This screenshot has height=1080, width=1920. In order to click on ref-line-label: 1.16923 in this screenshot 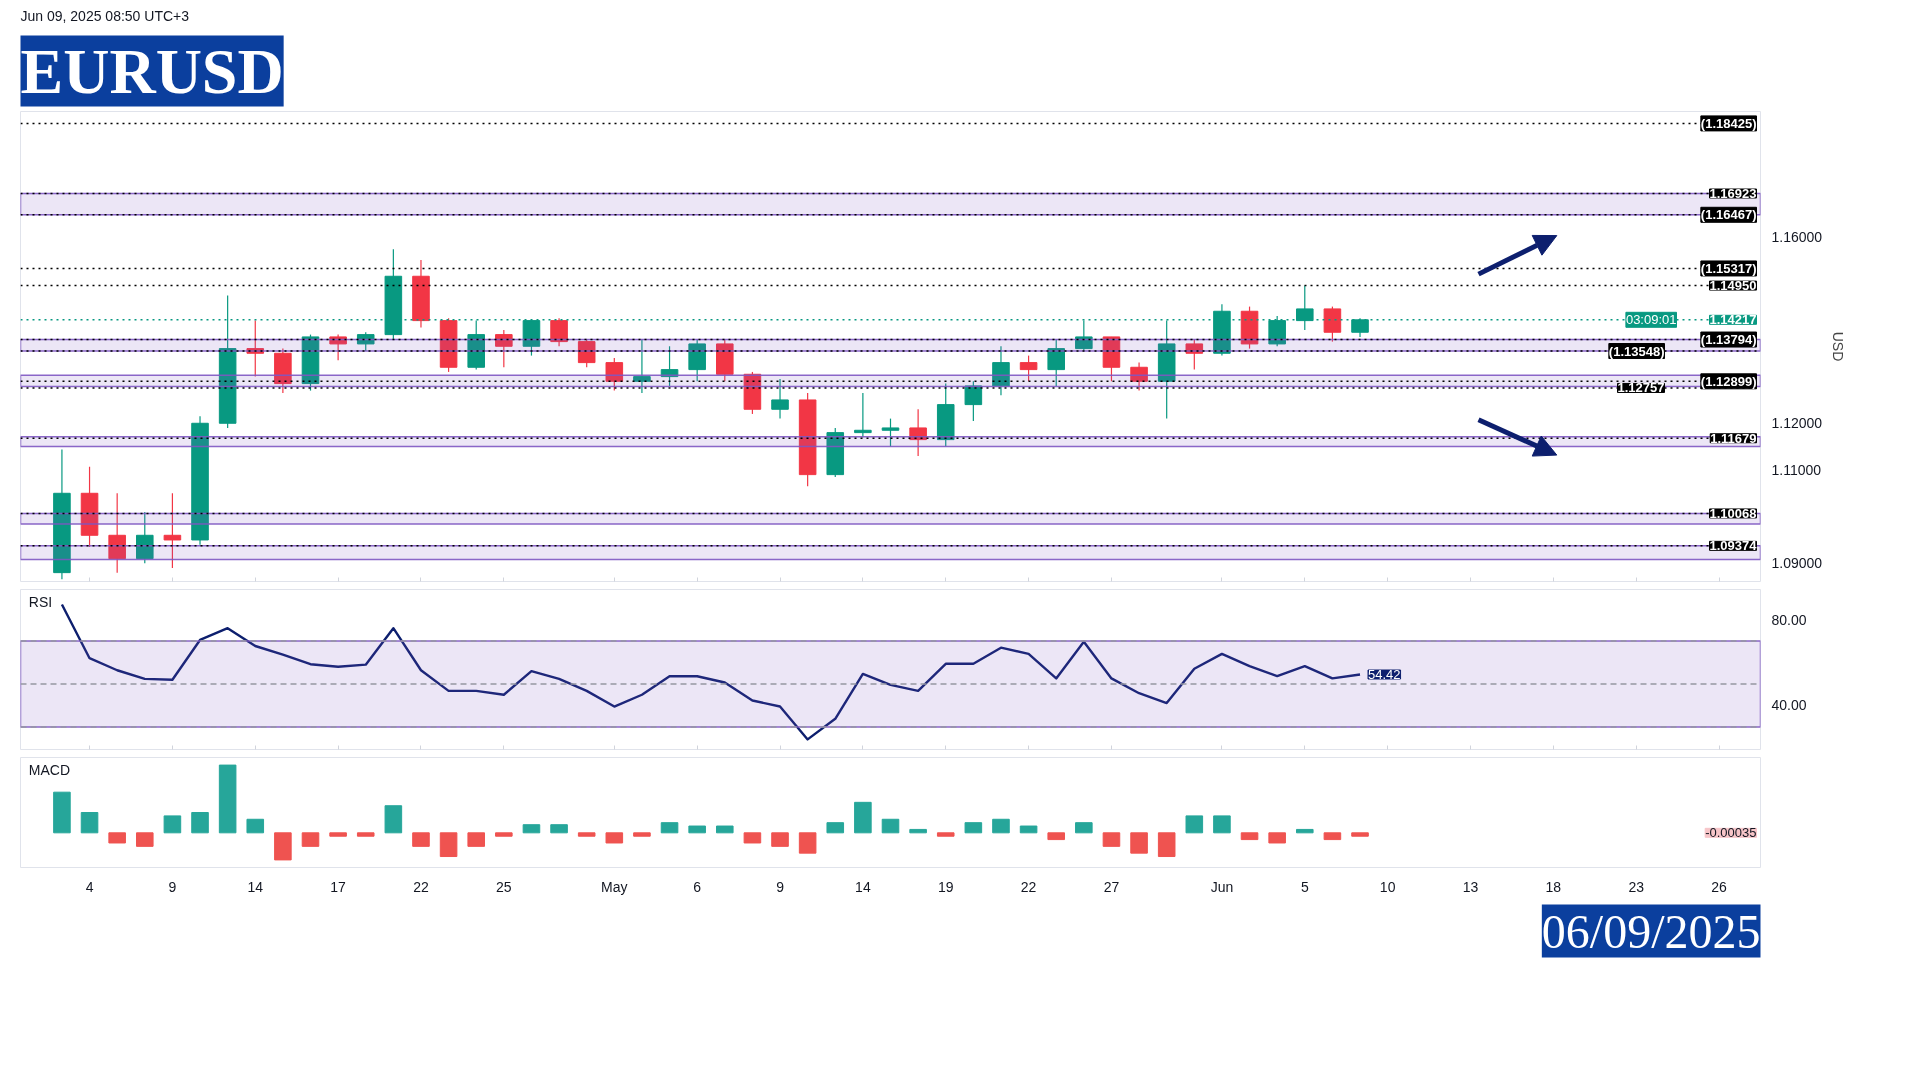, I will do `click(1733, 193)`.